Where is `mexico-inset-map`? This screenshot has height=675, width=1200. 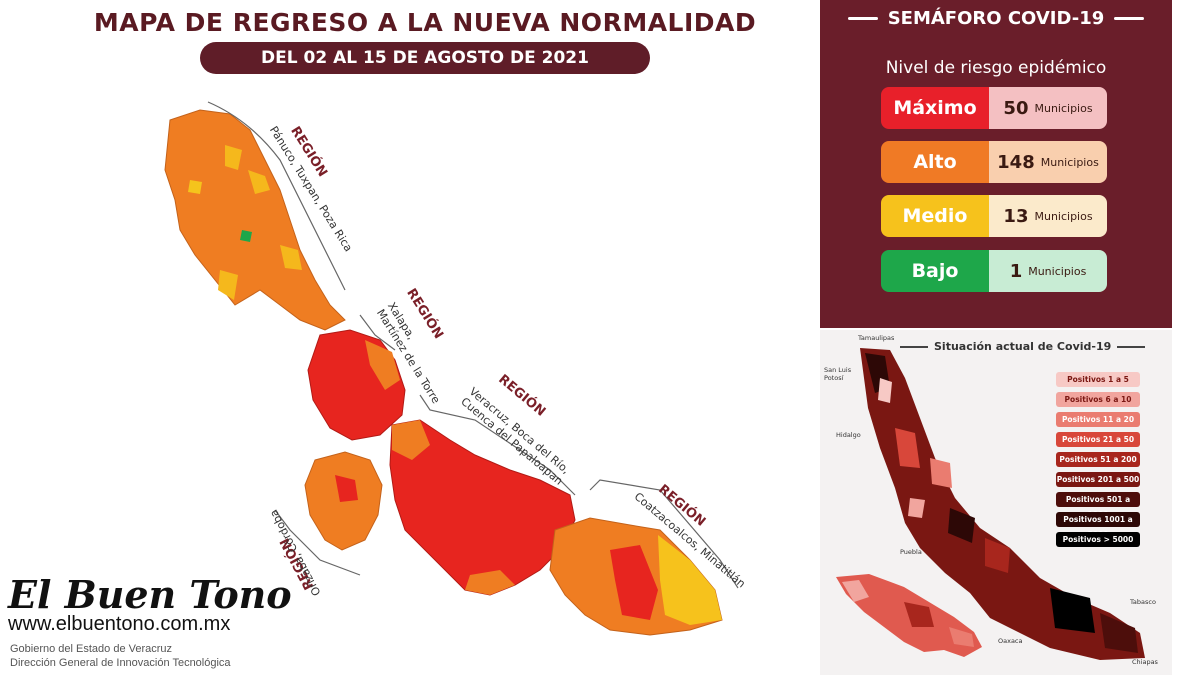
mexico-inset-map is located at coordinates (909, 615).